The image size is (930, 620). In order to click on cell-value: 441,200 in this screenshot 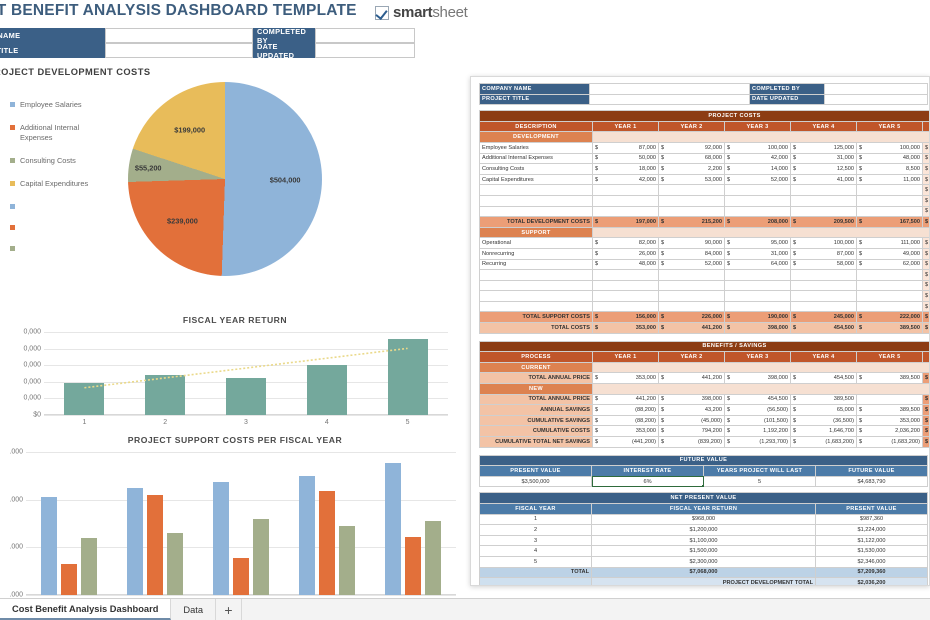, I will do `click(629, 399)`.